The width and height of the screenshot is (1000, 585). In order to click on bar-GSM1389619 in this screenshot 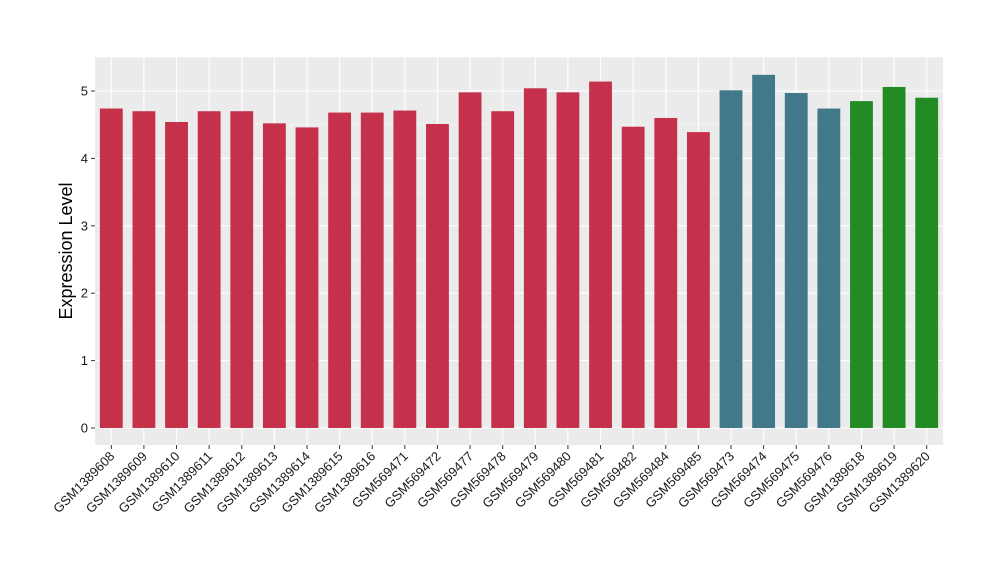, I will do `click(894, 257)`.